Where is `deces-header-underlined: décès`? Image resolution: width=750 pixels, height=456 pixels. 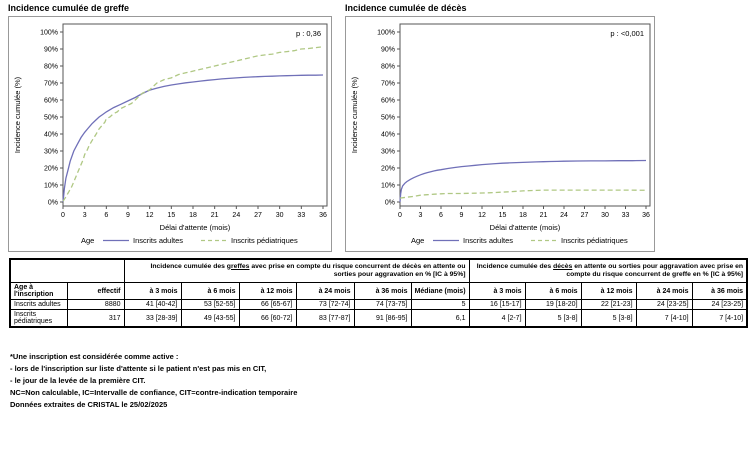 deces-header-underlined: décès is located at coordinates (563, 266).